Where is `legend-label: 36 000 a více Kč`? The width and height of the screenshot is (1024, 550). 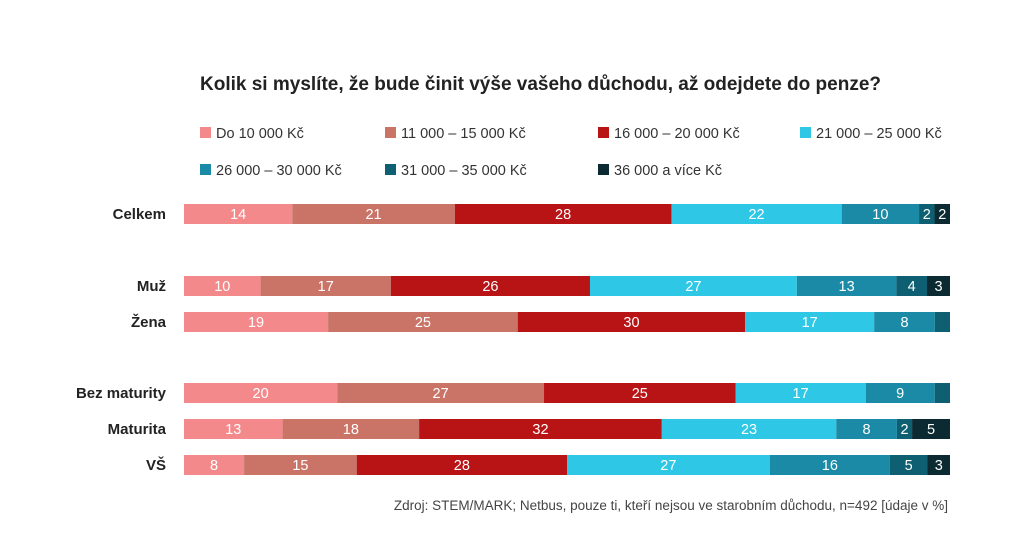
legend-label: 36 000 a více Kč is located at coordinates (668, 171).